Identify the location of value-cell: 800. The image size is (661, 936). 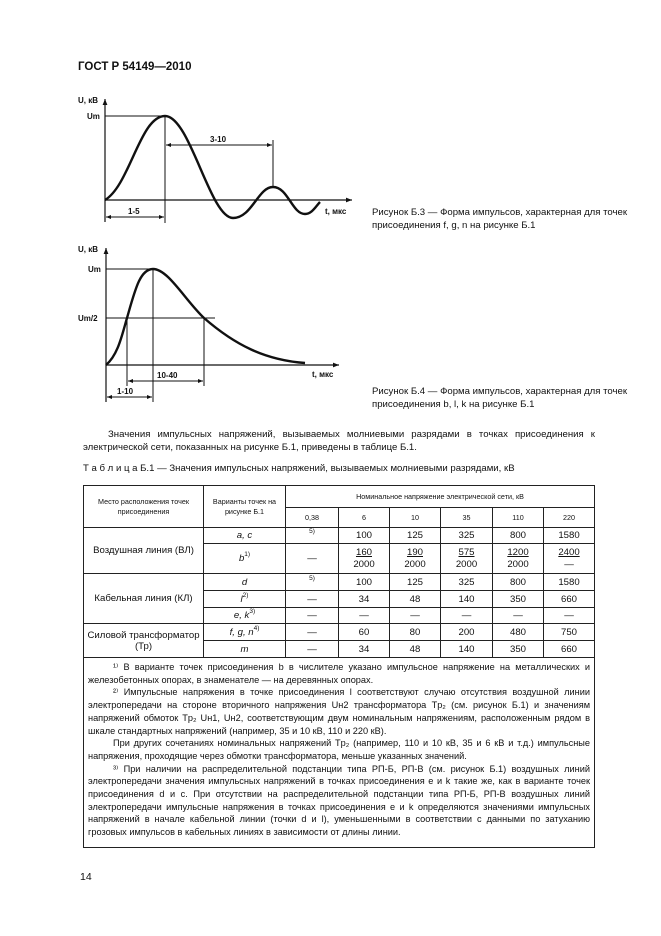
(518, 535).